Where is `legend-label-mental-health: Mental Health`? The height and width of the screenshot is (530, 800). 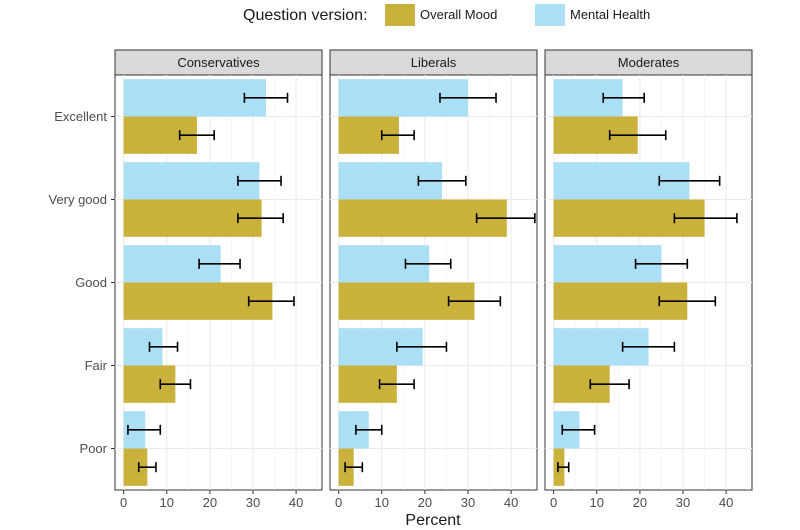
legend-label-mental-health: Mental Health is located at coordinates (610, 14).